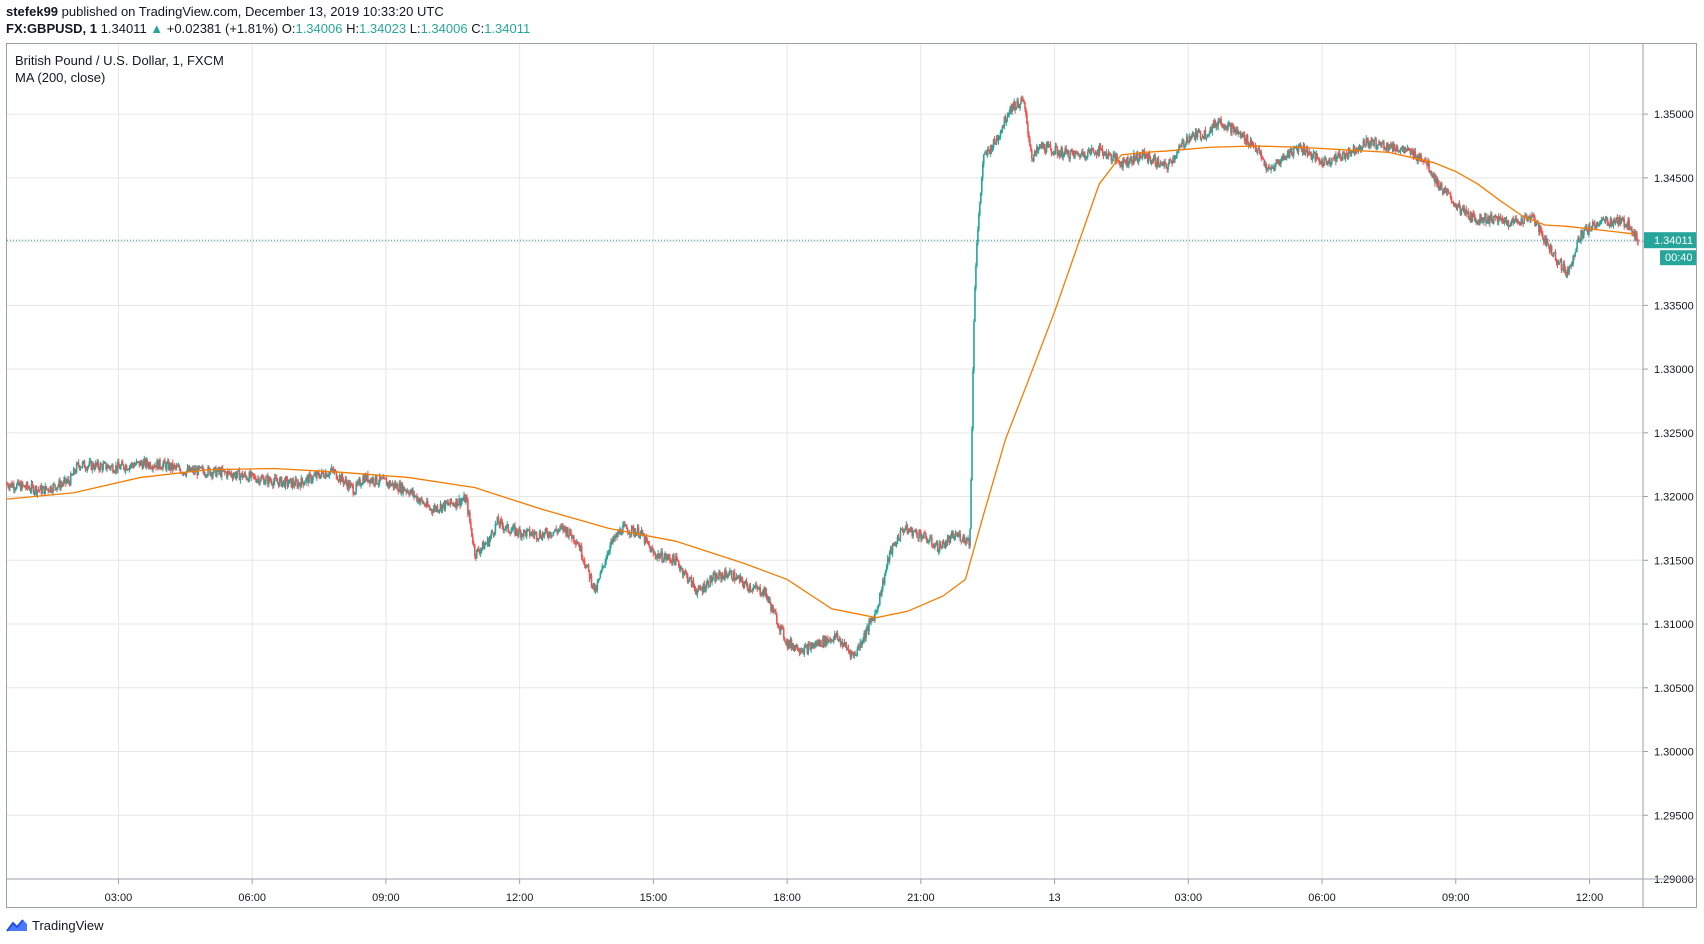 Image resolution: width=1704 pixels, height=944 pixels. I want to click on indicator-label: MA (200, close), so click(60, 77).